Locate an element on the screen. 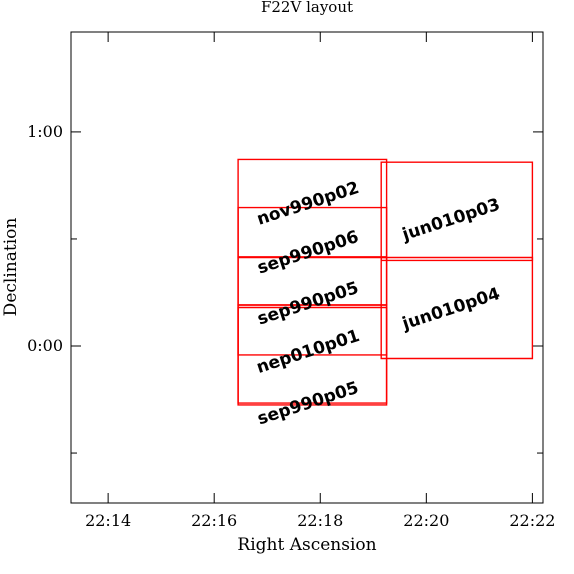  y-tick-label: 1:00 is located at coordinates (45, 131).